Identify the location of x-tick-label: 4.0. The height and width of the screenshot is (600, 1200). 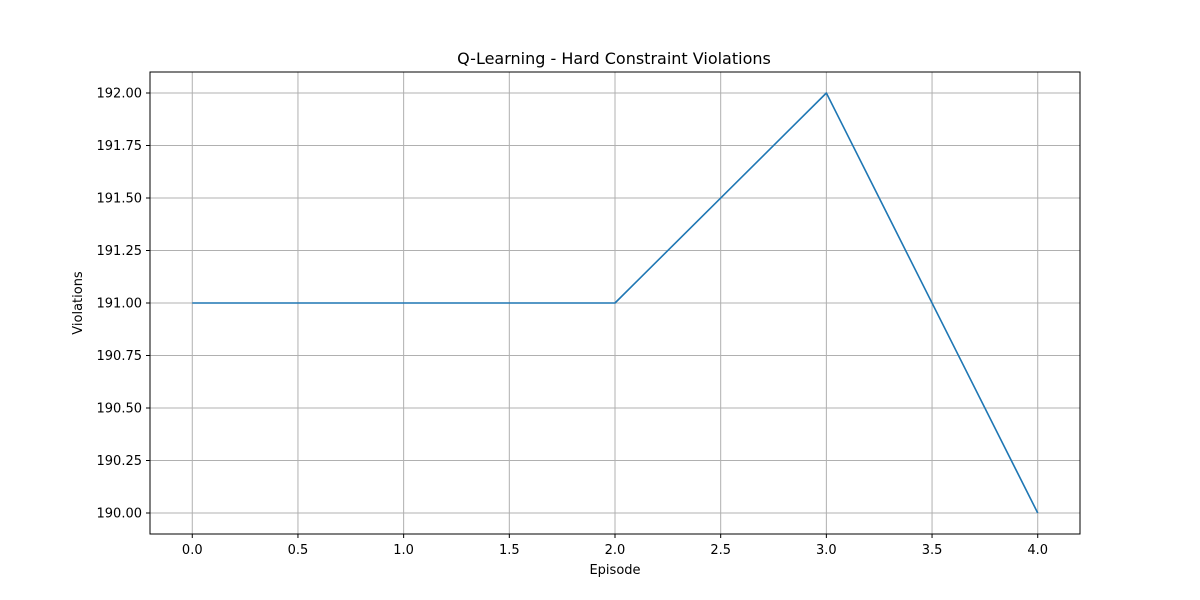
(1037, 550).